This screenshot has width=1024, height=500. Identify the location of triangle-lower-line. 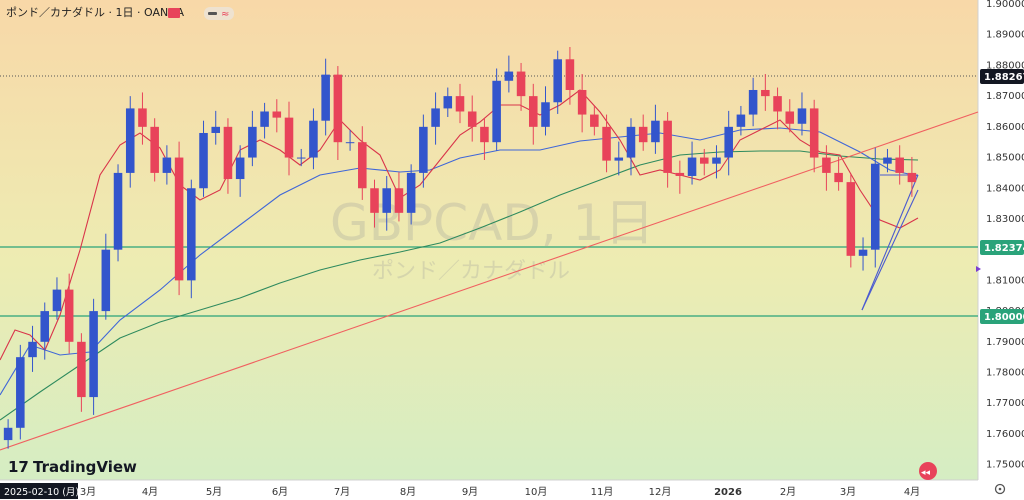
(890, 250).